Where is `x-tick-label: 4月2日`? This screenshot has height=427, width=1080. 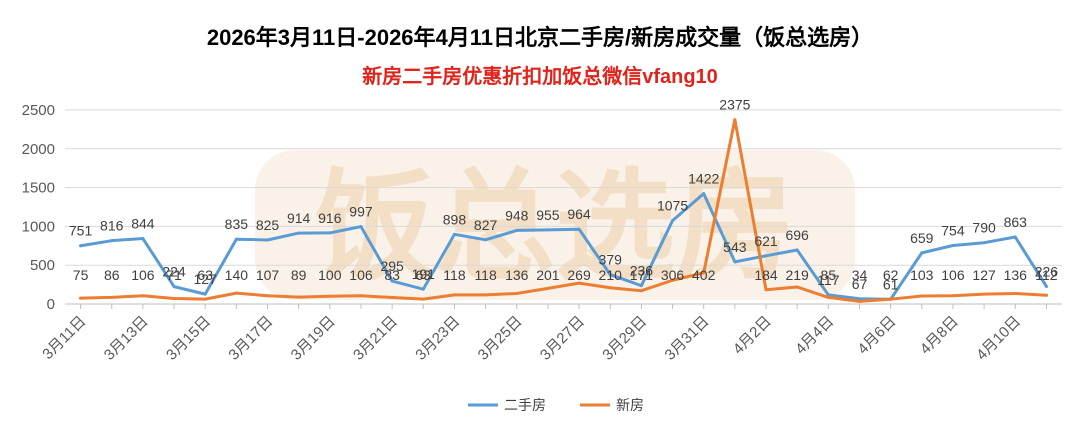
x-tick-label: 4月2日 is located at coordinates (752, 335).